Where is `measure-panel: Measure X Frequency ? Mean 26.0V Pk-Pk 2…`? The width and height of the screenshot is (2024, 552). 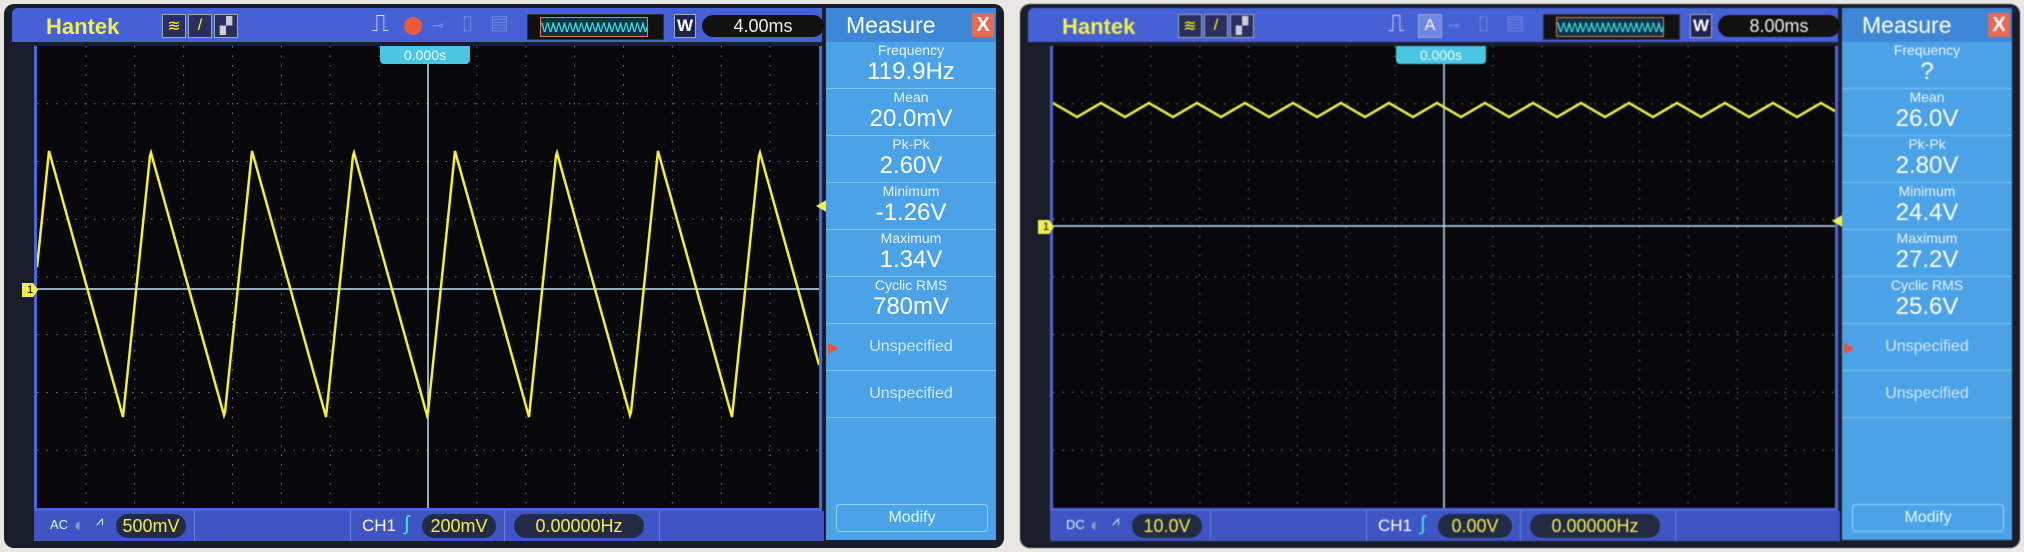 measure-panel: Measure X Frequency ? Mean 26.0V Pk-Pk 2… is located at coordinates (1927, 274).